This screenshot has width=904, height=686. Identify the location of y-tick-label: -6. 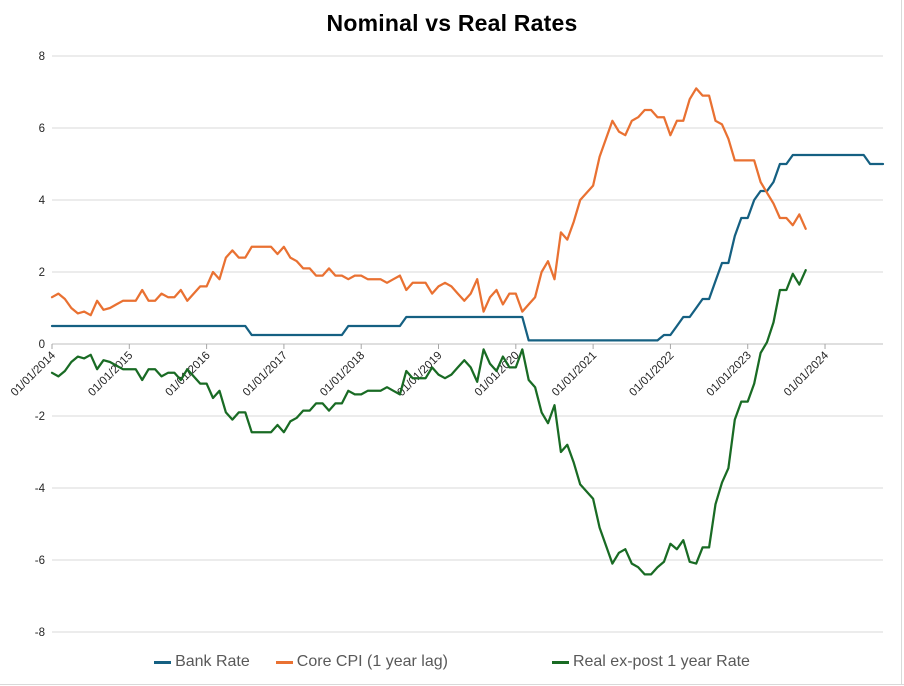
(40, 561).